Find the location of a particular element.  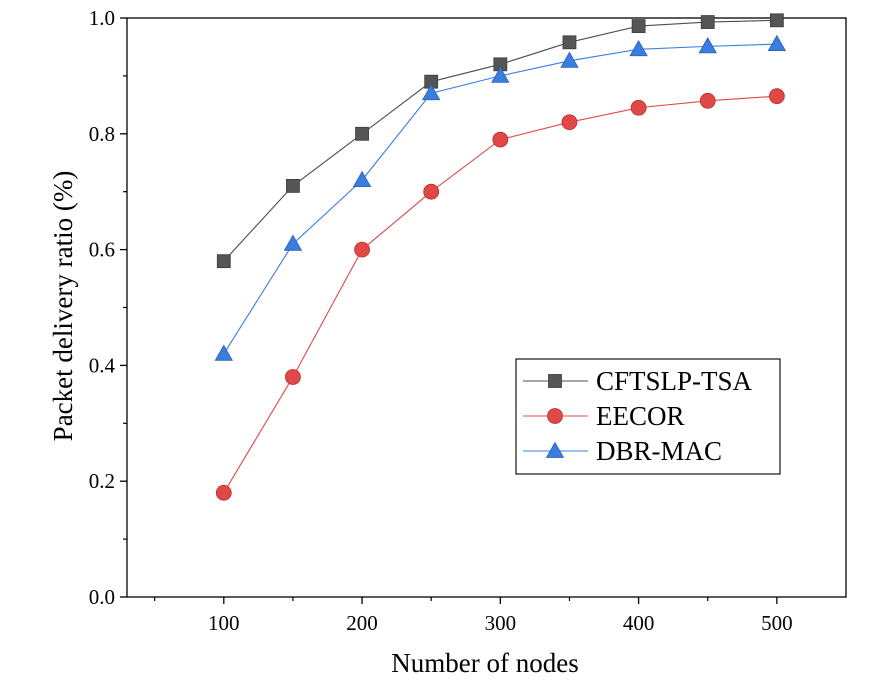

legend-marker-dbr-mac is located at coordinates (555, 449).